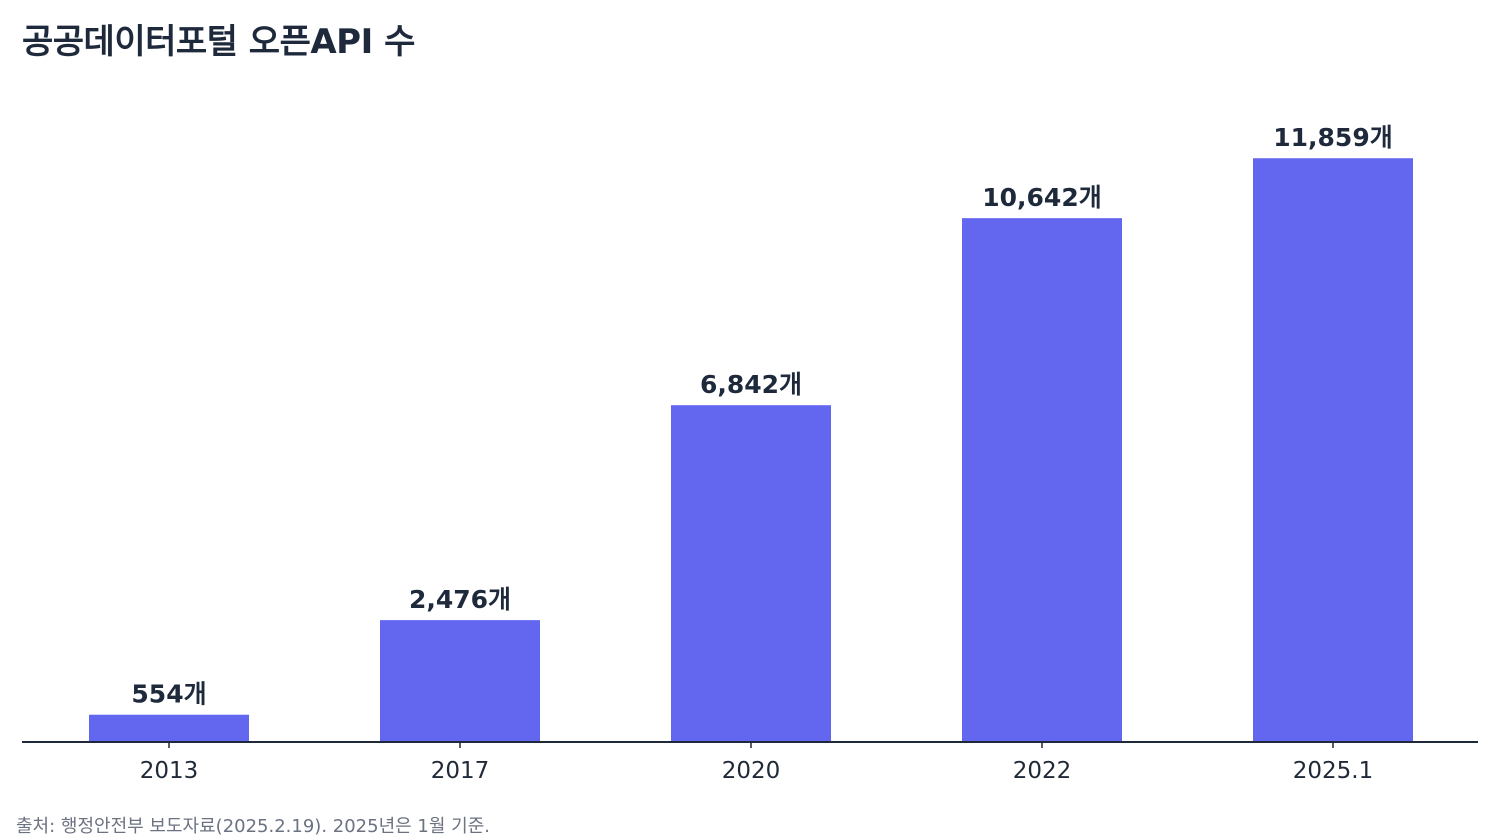 The height and width of the screenshot is (840, 1500). I want to click on source-note: 출처: 행정안전부 보도자료(2025.2.19). 2025년은 1월 기준., so click(253, 826).